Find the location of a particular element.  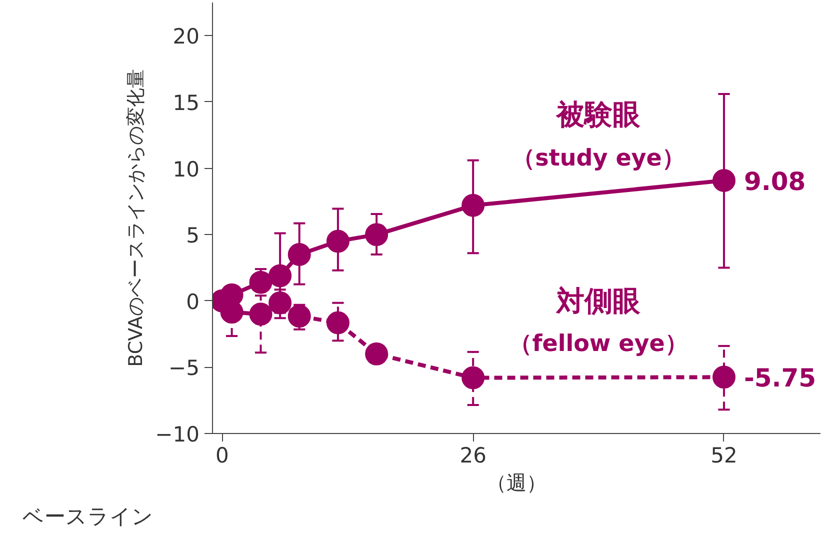

y-tick-label: 0 is located at coordinates (193, 302).